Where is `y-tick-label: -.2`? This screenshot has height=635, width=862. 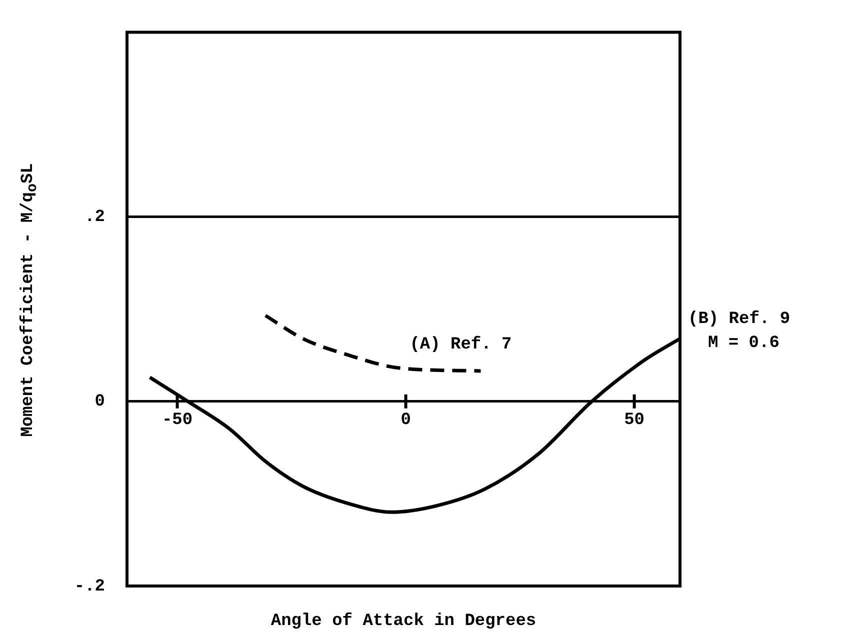
y-tick-label: -.2 is located at coordinates (89, 586).